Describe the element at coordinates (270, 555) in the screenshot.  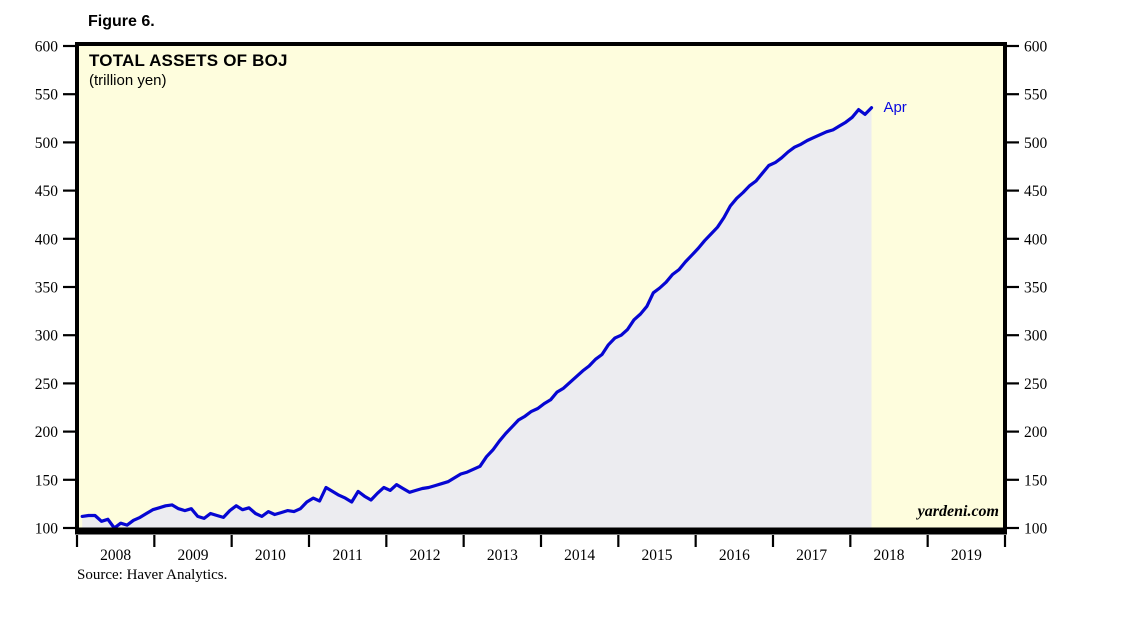
I see `x-axis-year-label: 2010` at that location.